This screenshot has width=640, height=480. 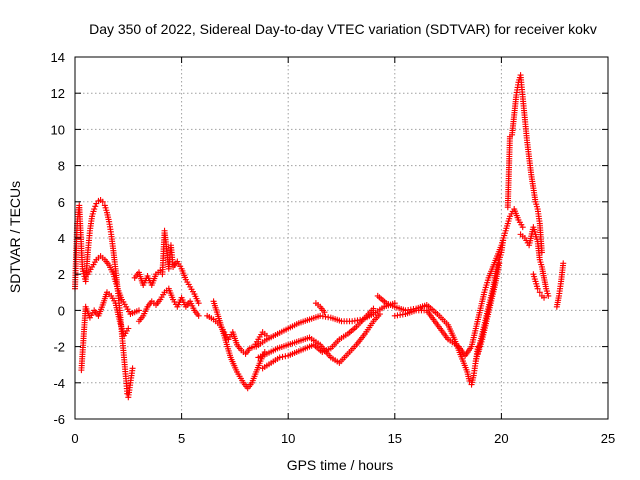 What do you see at coordinates (488, 308) in the screenshot?
I see `series-sat-track-o` at bounding box center [488, 308].